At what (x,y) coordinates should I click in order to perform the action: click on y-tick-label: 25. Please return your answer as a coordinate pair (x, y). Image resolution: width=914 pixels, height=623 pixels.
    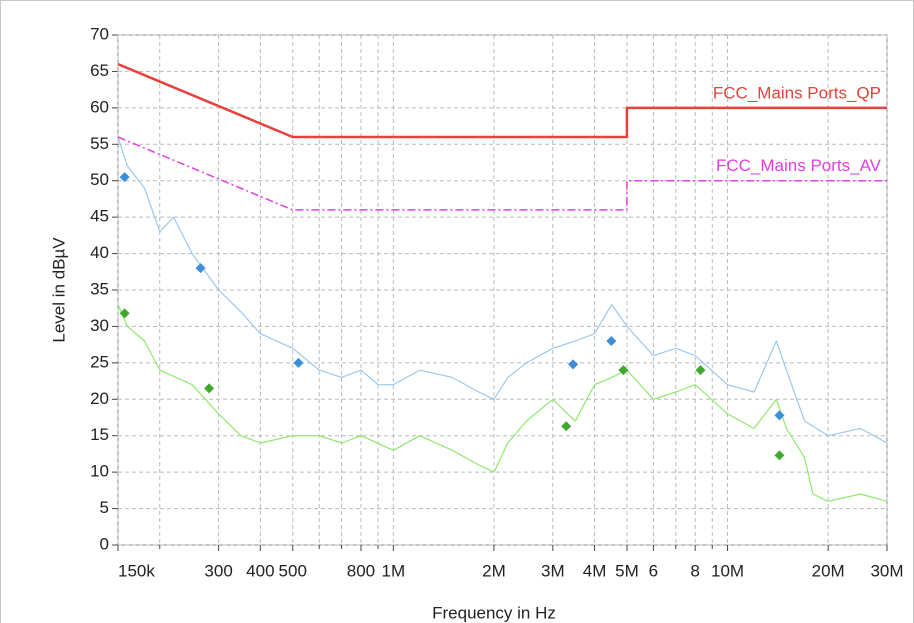
    Looking at the image, I should click on (99, 361).